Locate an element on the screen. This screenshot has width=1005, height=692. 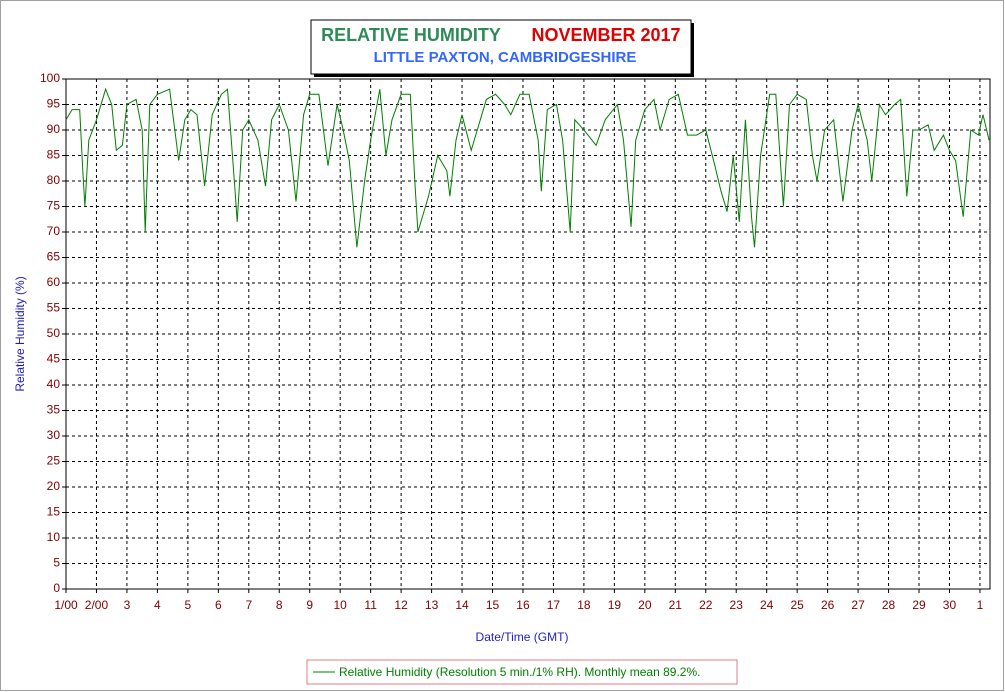
title-box is located at coordinates (501, 47).